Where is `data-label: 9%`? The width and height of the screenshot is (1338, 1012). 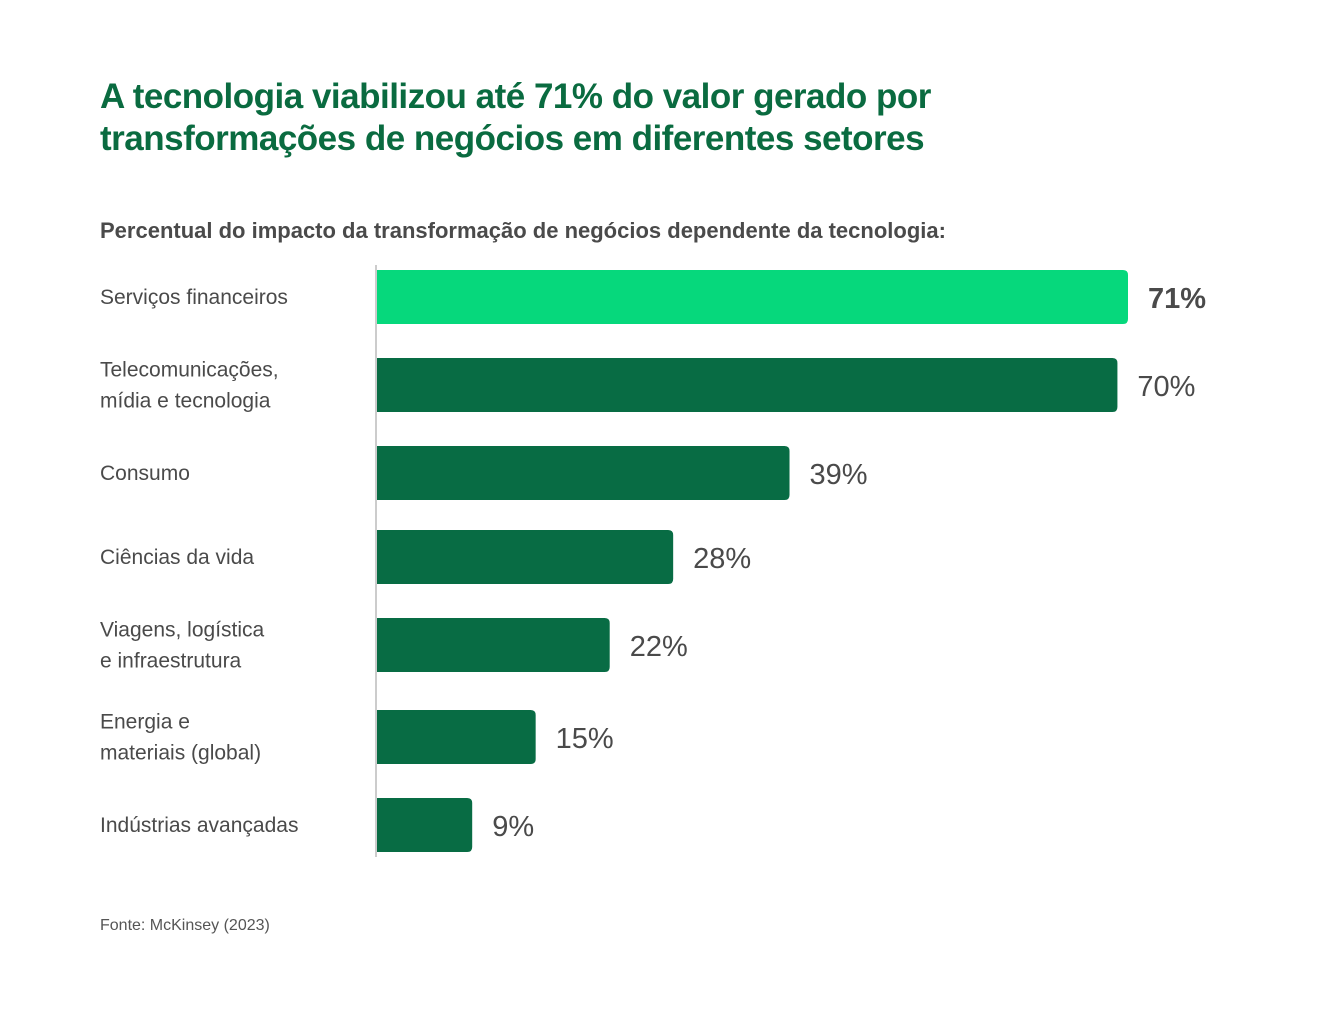
data-label: 9% is located at coordinates (513, 827).